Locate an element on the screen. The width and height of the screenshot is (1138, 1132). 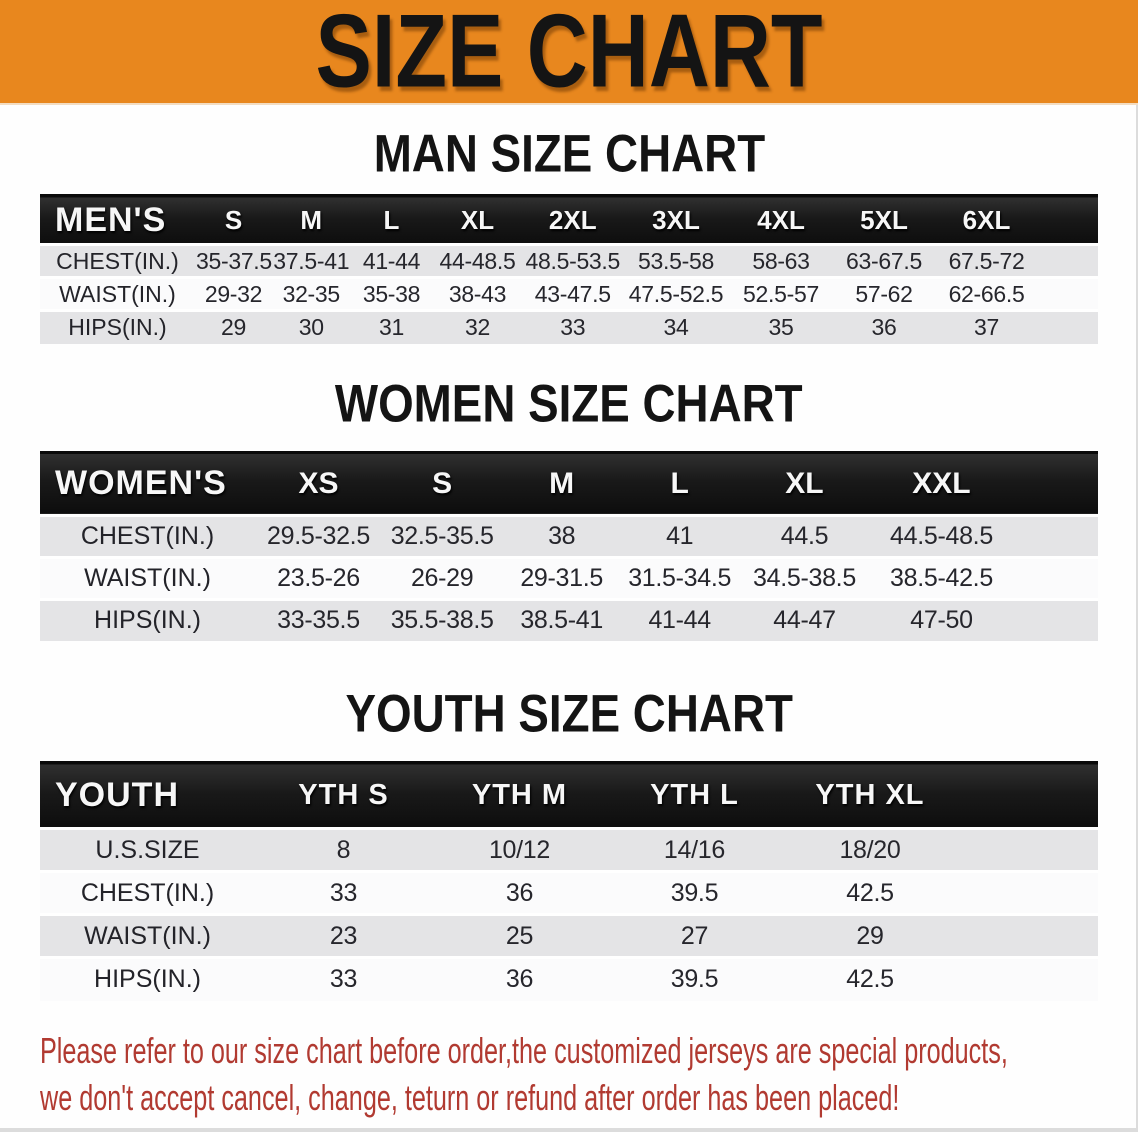
size-value-cell: 10/12 is located at coordinates (519, 849).